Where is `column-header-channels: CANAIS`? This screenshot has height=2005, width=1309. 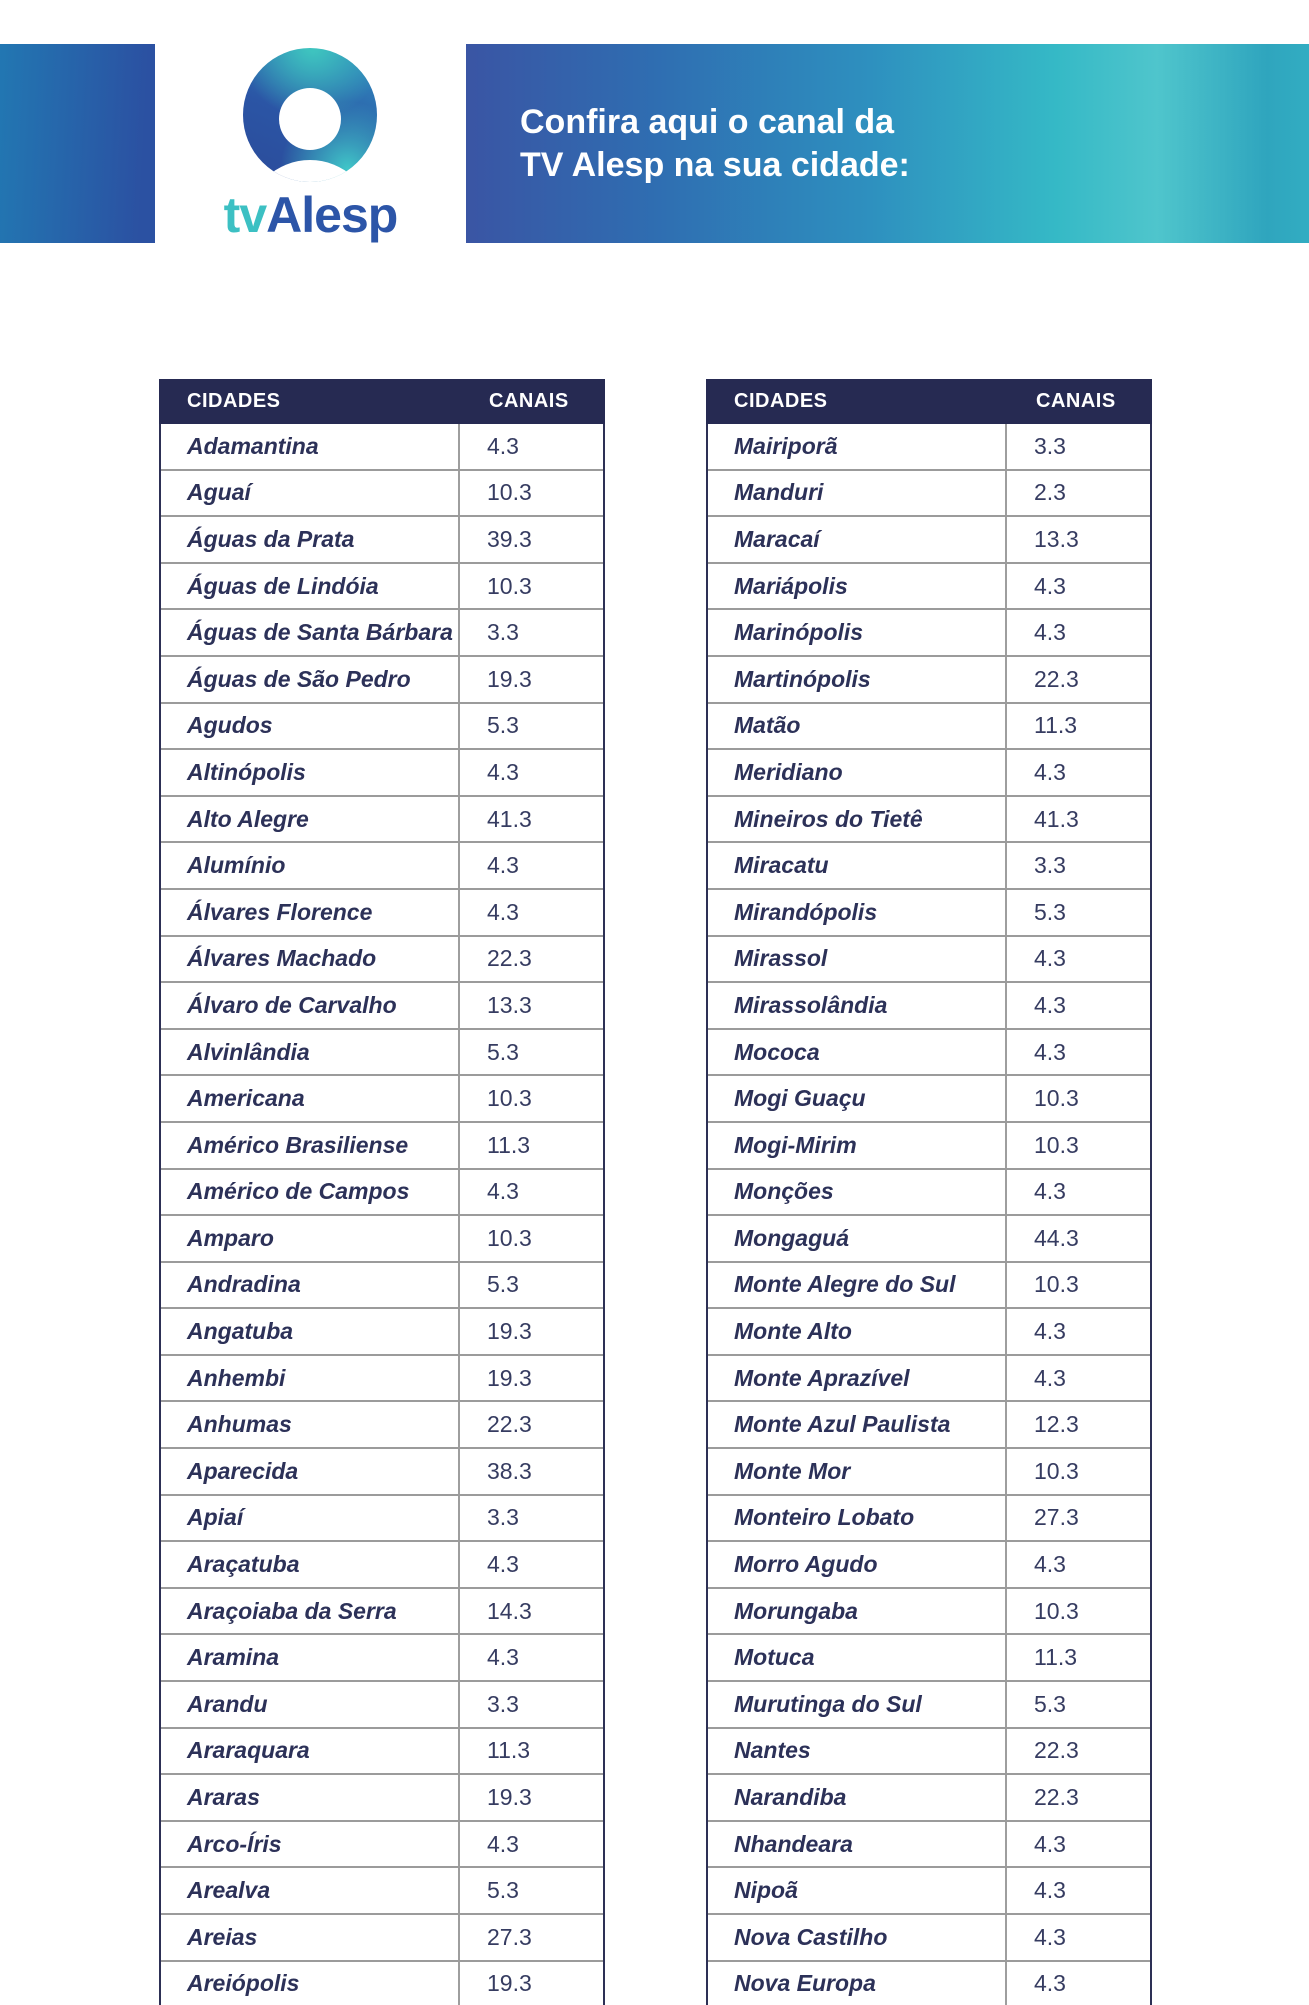
column-header-channels: CANAIS is located at coordinates (529, 401).